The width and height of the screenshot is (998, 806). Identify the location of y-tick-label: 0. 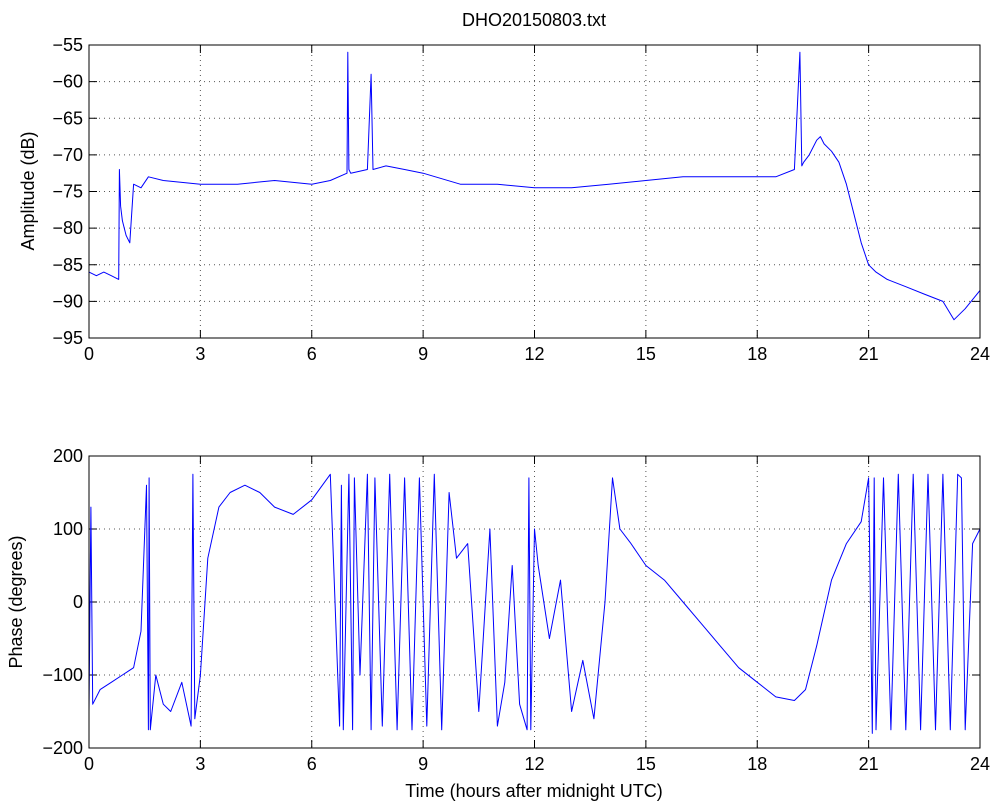
(78, 602).